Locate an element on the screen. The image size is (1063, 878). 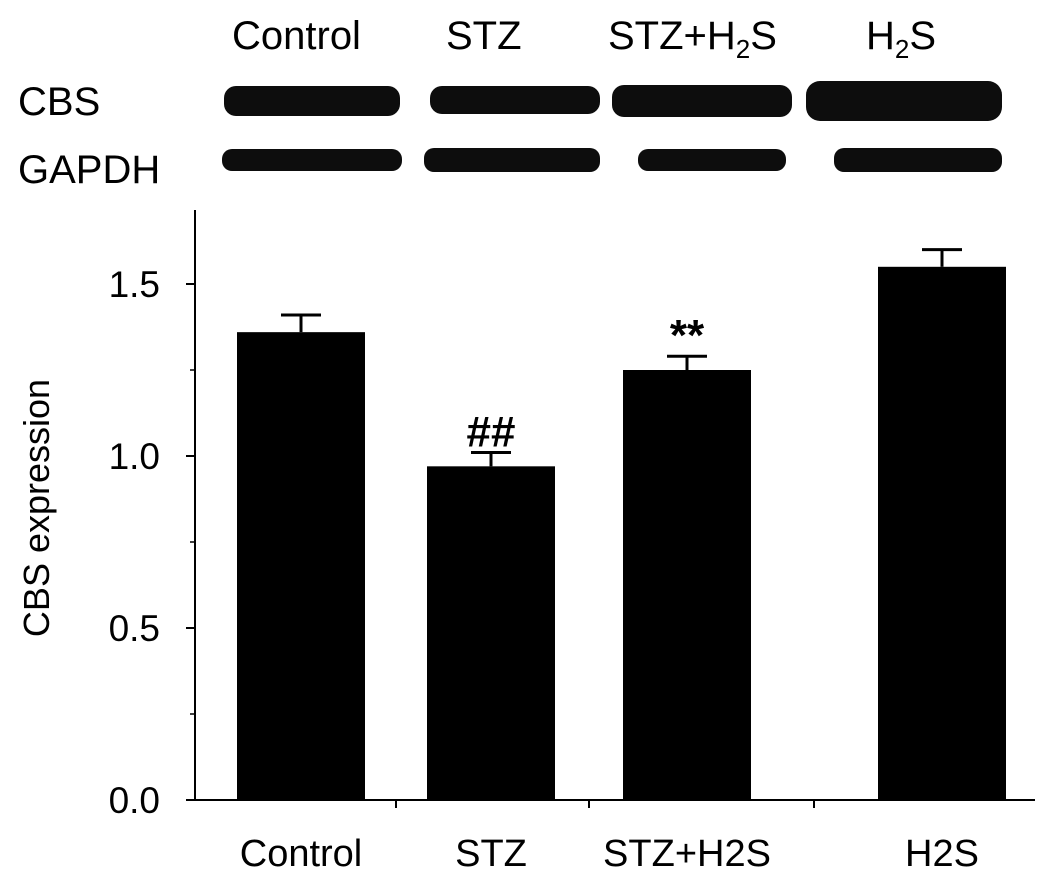
y-tick-label: 0.5 is located at coordinates (134, 628).